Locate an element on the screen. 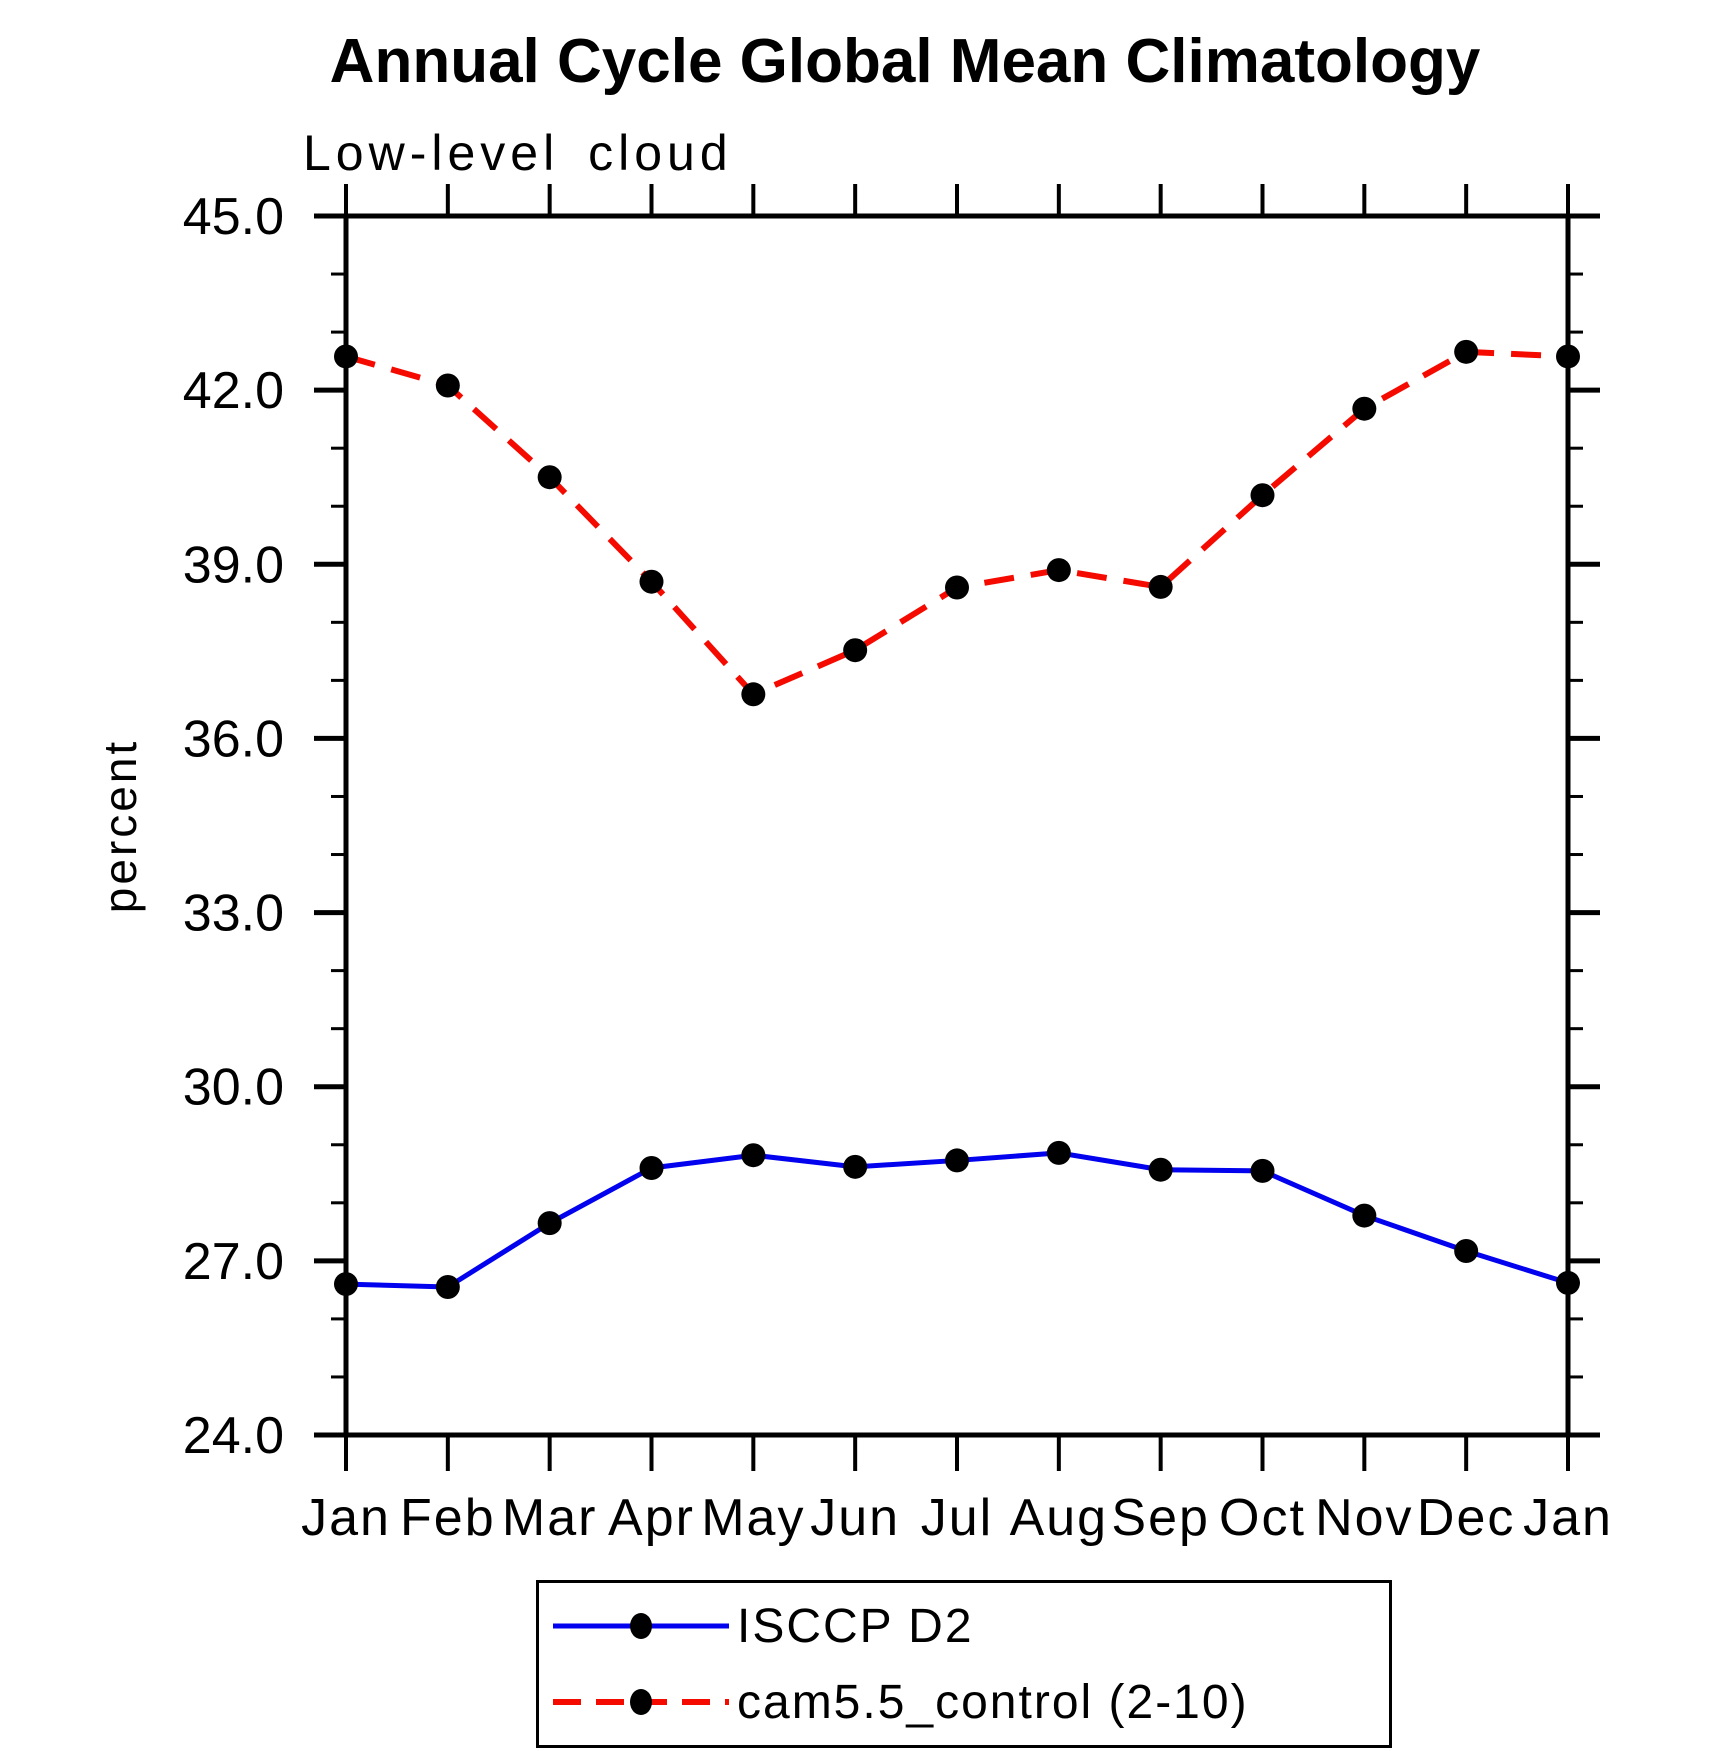  legend-row-cam55-control: cam5.5_control (2-10) is located at coordinates (964, 1702).